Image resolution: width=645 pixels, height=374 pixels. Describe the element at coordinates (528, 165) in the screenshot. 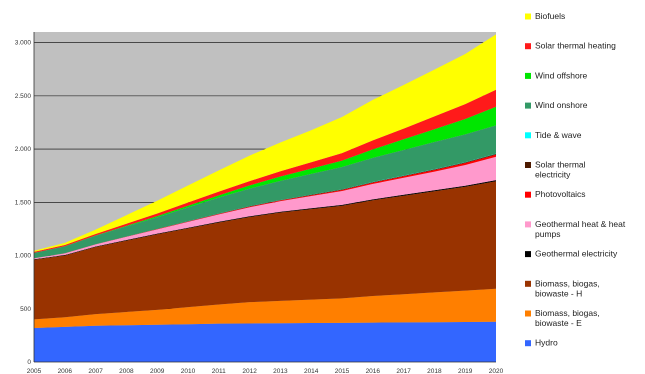

I see `legend-swatch-solar-thermal-electricity` at that location.